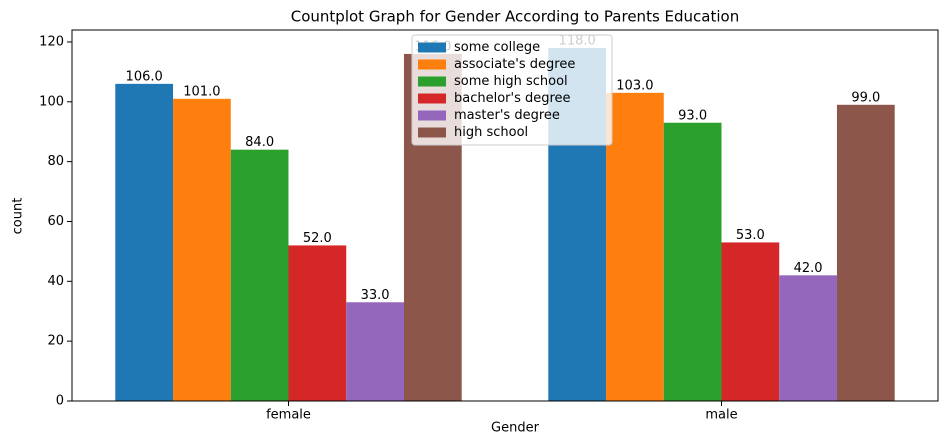 This screenshot has height=436, width=942. What do you see at coordinates (692, 115) in the screenshot?
I see `value-label: 93.0` at bounding box center [692, 115].